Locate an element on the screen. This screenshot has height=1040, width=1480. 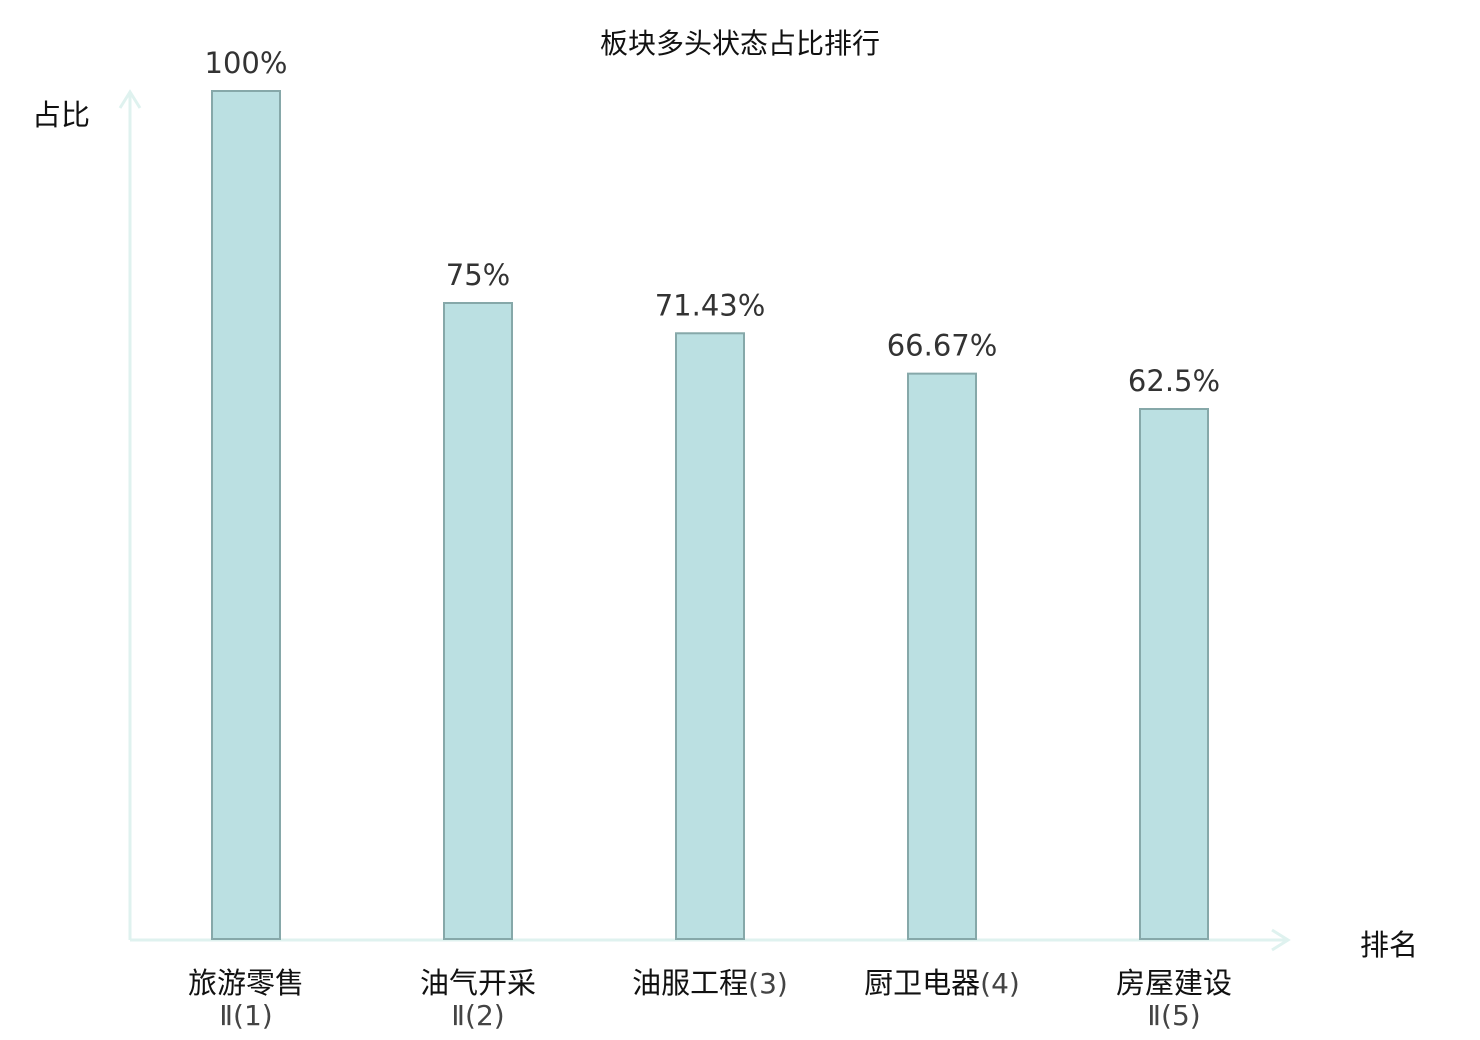
y-axis-label: 占比 is located at coordinates (61, 115).